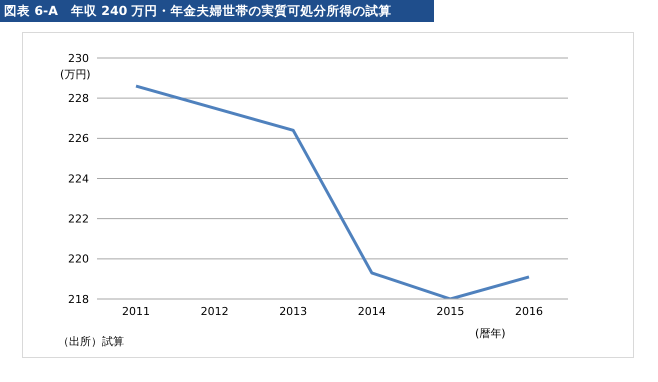 Image resolution: width=658 pixels, height=382 pixels. I want to click on y-tick-label: 220, so click(78, 259).